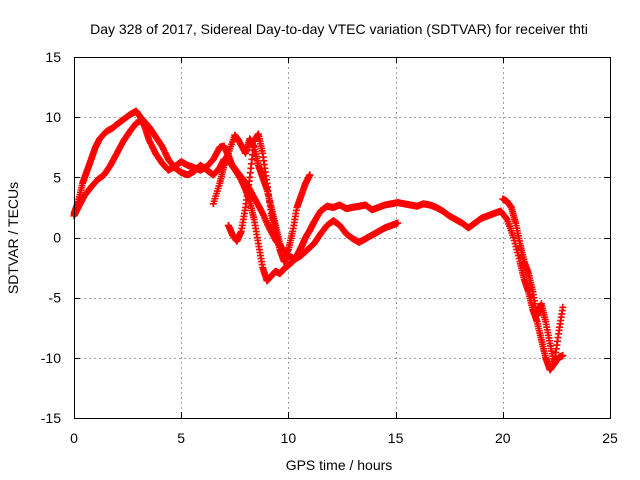  I want to click on y-tick-label: 15, so click(53, 57).